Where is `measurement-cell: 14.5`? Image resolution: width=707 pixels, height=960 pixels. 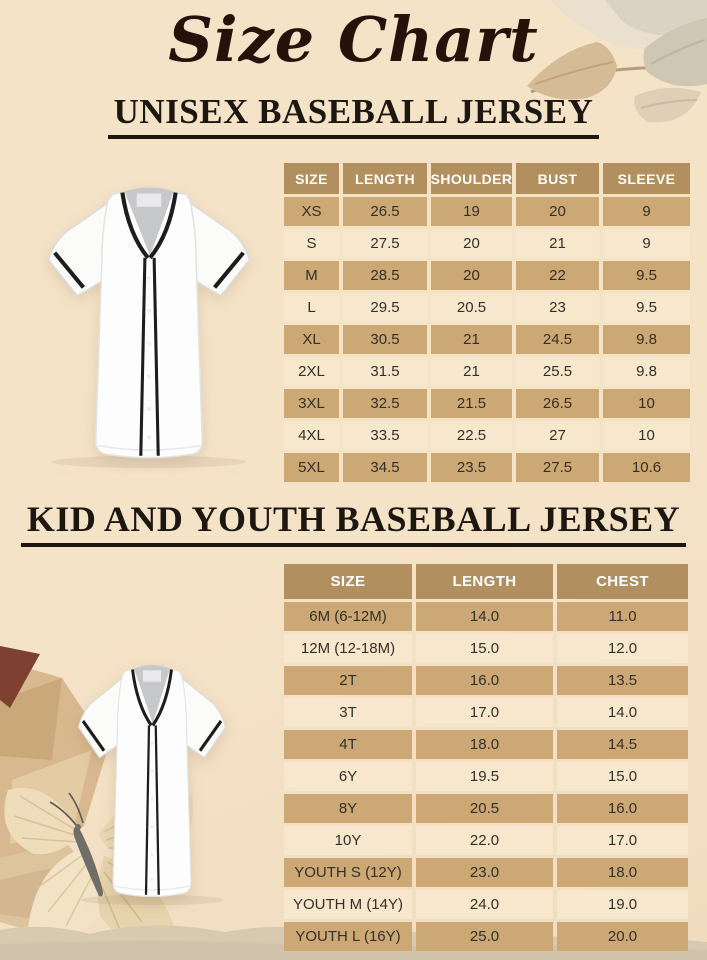 measurement-cell: 14.5 is located at coordinates (622, 744).